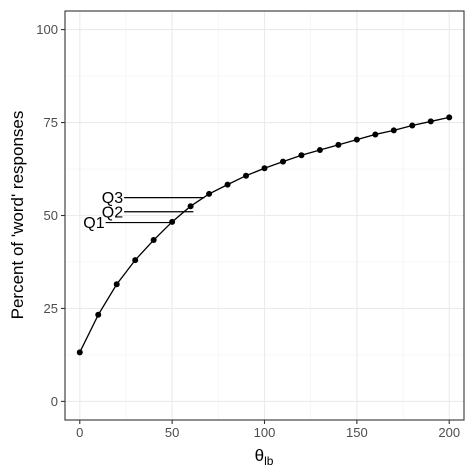 This screenshot has height=474, width=474. What do you see at coordinates (51, 122) in the screenshot?
I see `y-tick-label: 75` at bounding box center [51, 122].